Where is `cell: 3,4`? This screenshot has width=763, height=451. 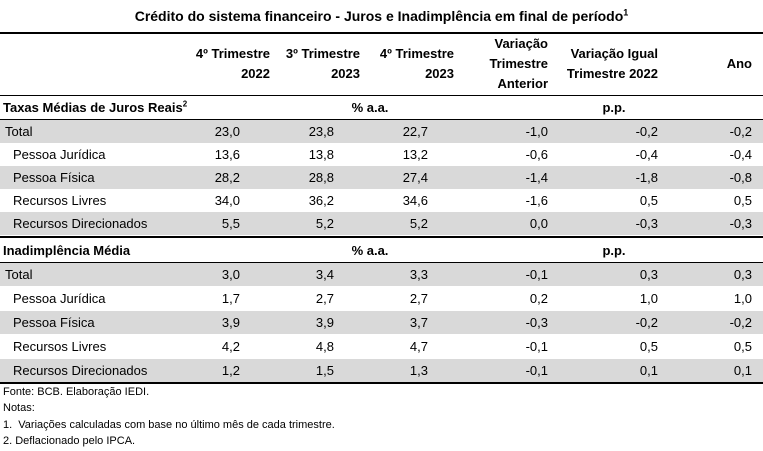 cell: 3,4 is located at coordinates (324, 274).